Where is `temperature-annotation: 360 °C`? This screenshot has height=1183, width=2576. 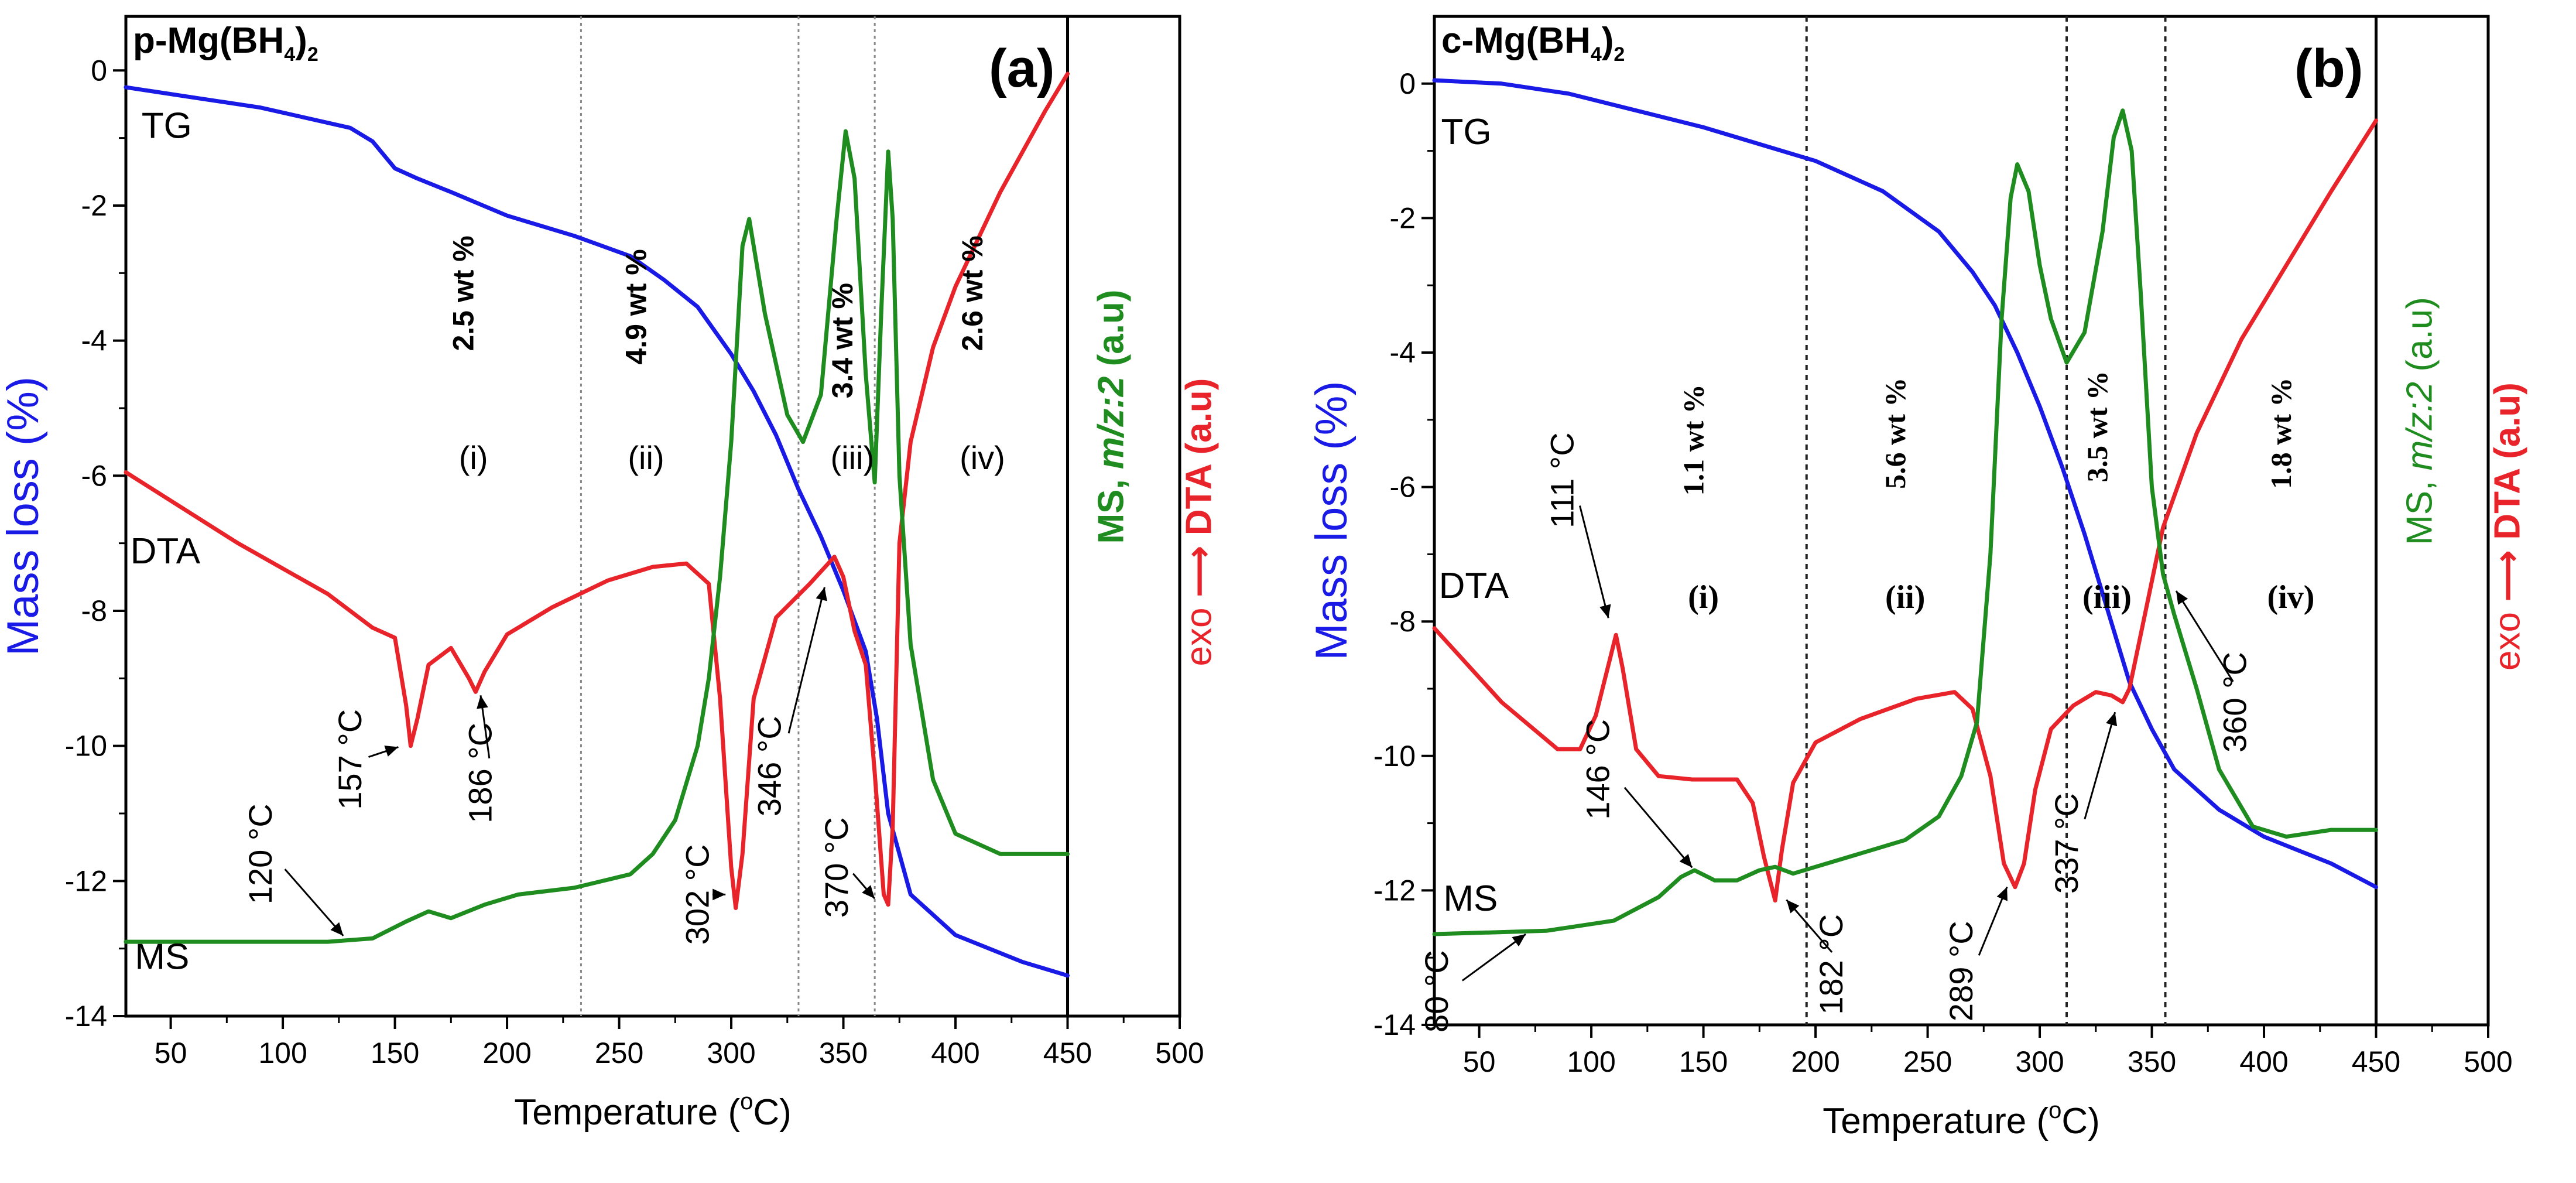 temperature-annotation: 360 °C is located at coordinates (2234, 702).